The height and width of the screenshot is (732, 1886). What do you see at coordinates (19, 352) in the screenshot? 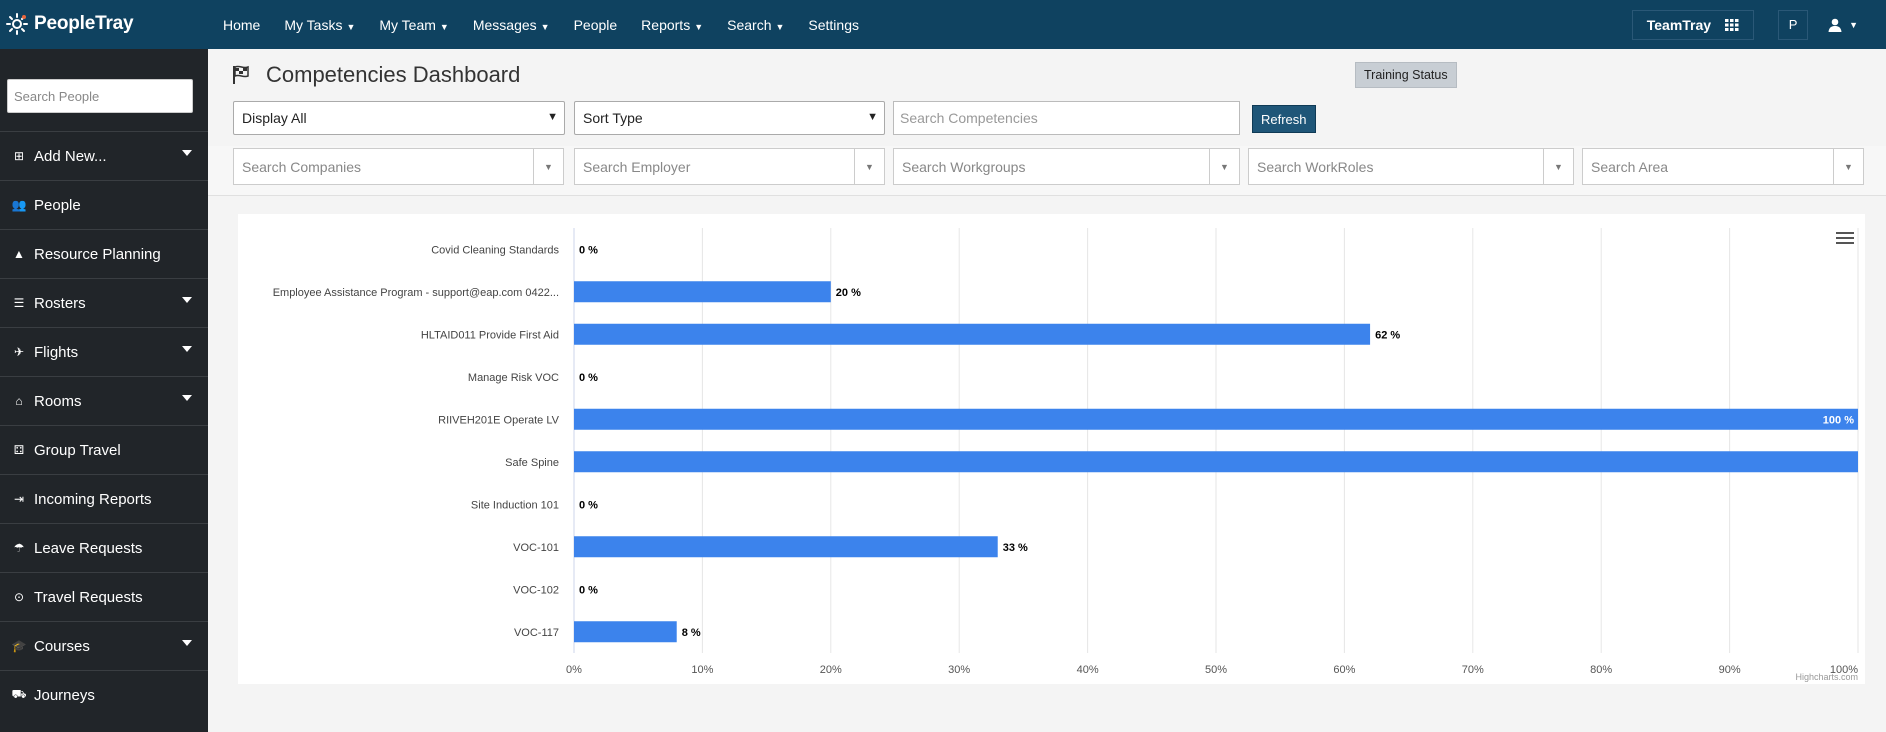
I see `plane-icon: ✈` at bounding box center [19, 352].